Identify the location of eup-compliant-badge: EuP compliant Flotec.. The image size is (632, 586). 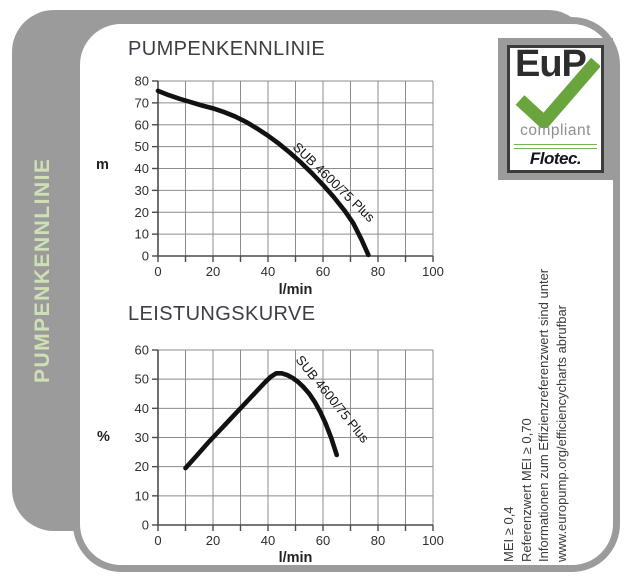
(555, 109).